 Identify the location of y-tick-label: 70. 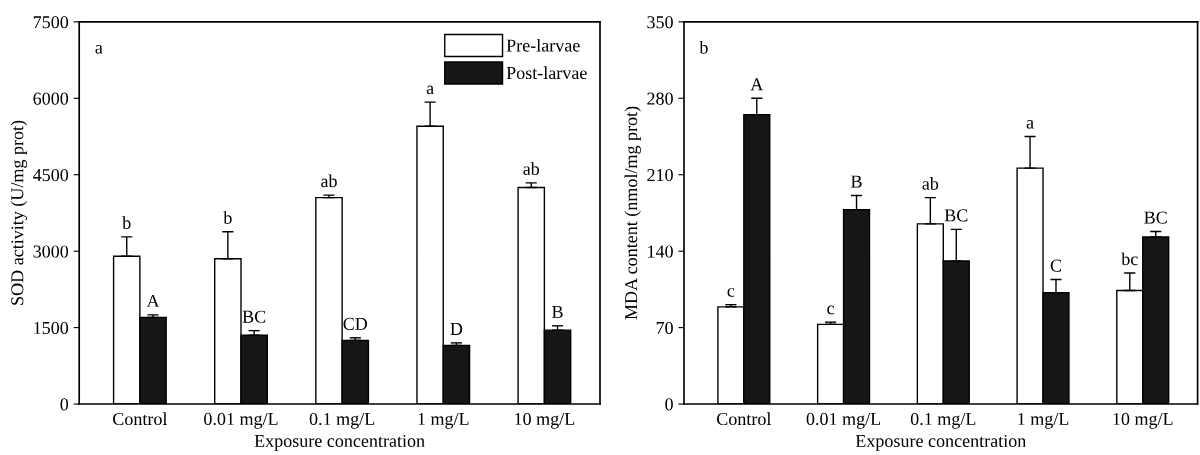
(664, 328).